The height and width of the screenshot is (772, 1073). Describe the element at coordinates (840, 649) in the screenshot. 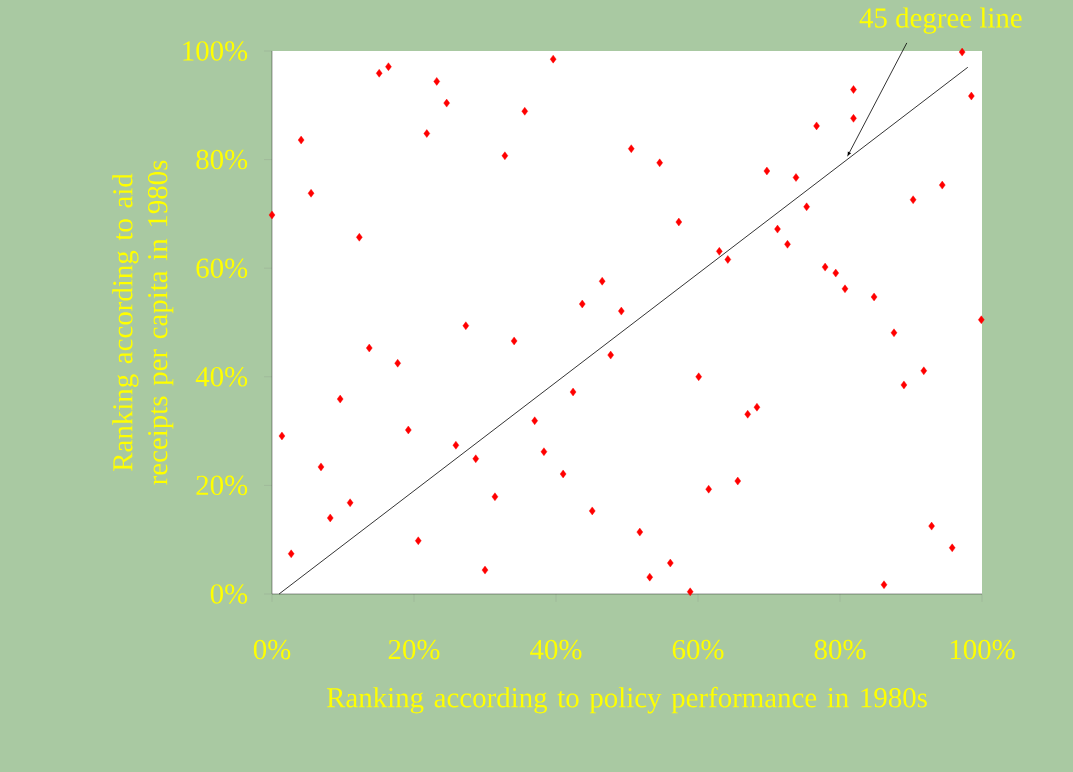

I see `x-tick-label: 80%` at that location.